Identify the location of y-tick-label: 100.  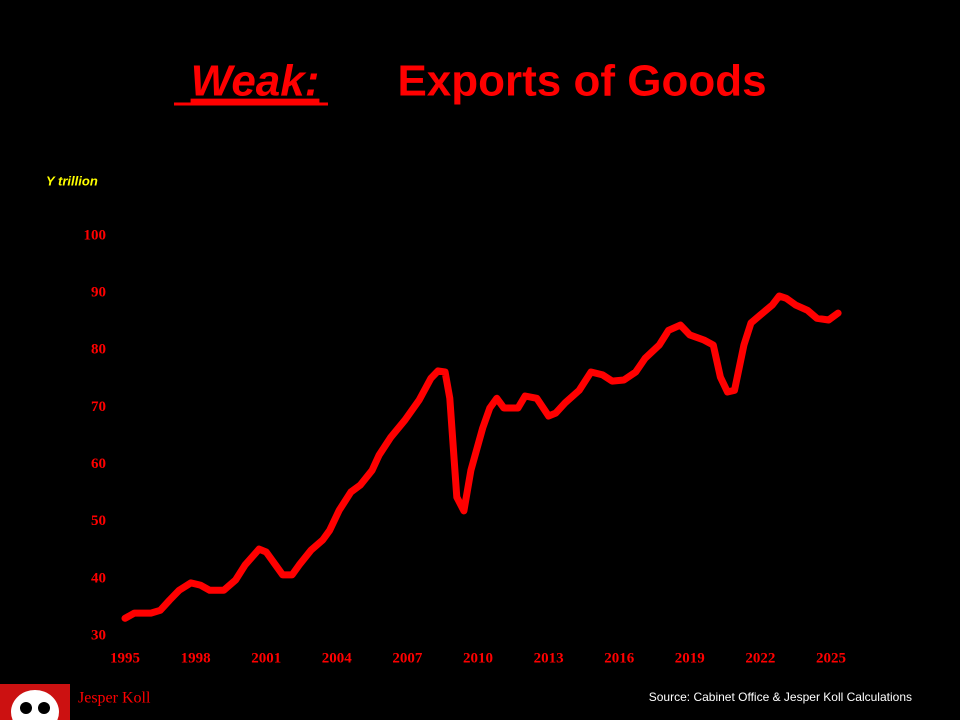
(95, 235).